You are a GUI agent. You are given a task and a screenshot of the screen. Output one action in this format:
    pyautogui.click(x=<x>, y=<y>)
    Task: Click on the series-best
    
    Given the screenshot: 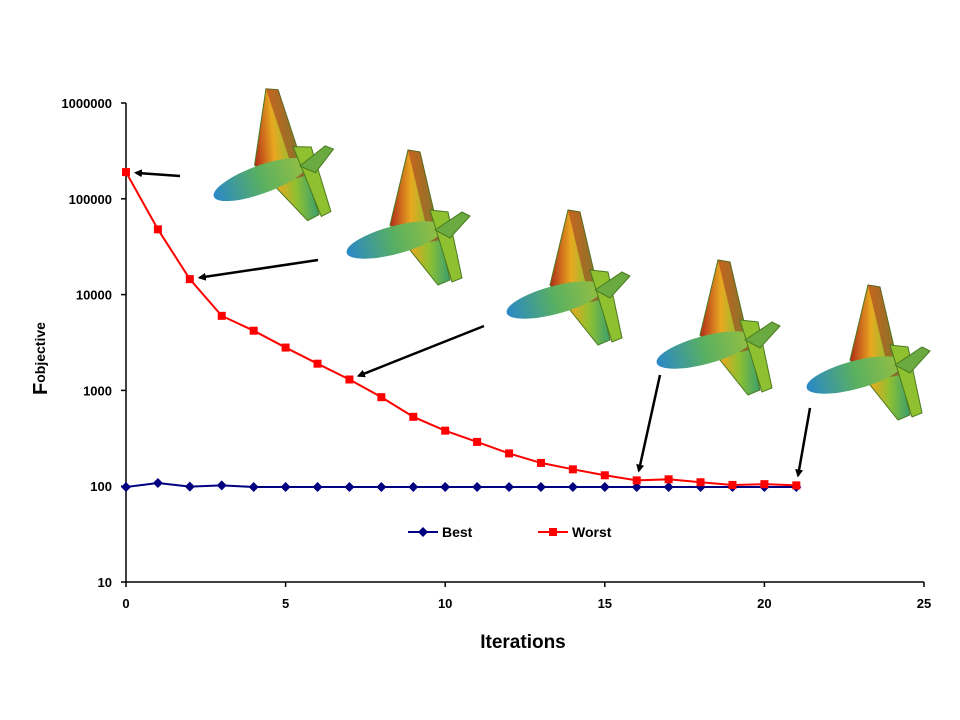 What is the action you would take?
    pyautogui.click(x=461, y=485)
    